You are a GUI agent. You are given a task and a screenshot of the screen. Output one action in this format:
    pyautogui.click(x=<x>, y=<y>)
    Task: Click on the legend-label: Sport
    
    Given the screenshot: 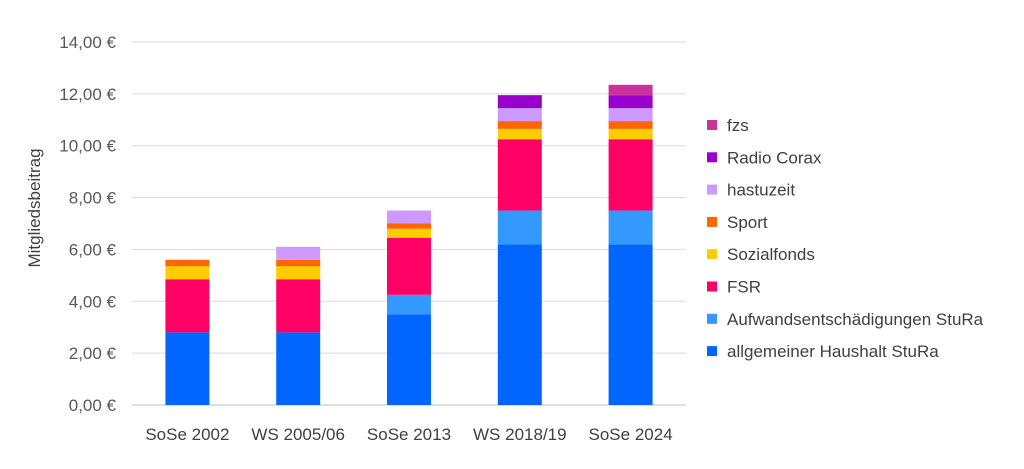 What is the action you would take?
    pyautogui.click(x=747, y=222)
    